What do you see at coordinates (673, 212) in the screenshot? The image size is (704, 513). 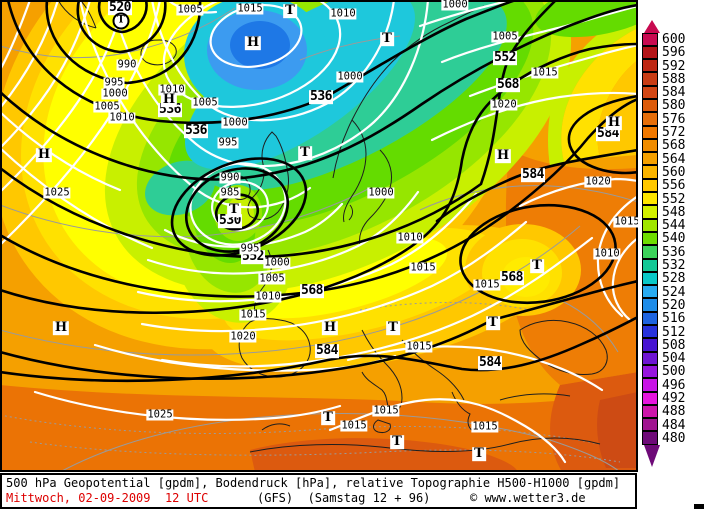 I see `scale-entry: 548` at bounding box center [673, 212].